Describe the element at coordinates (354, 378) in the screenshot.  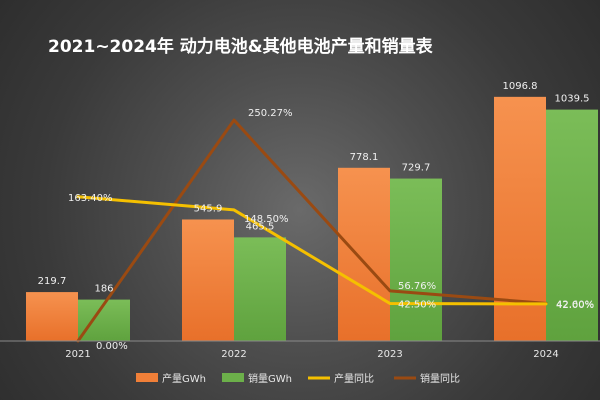
I see `legend-label: 产量同比` at that location.